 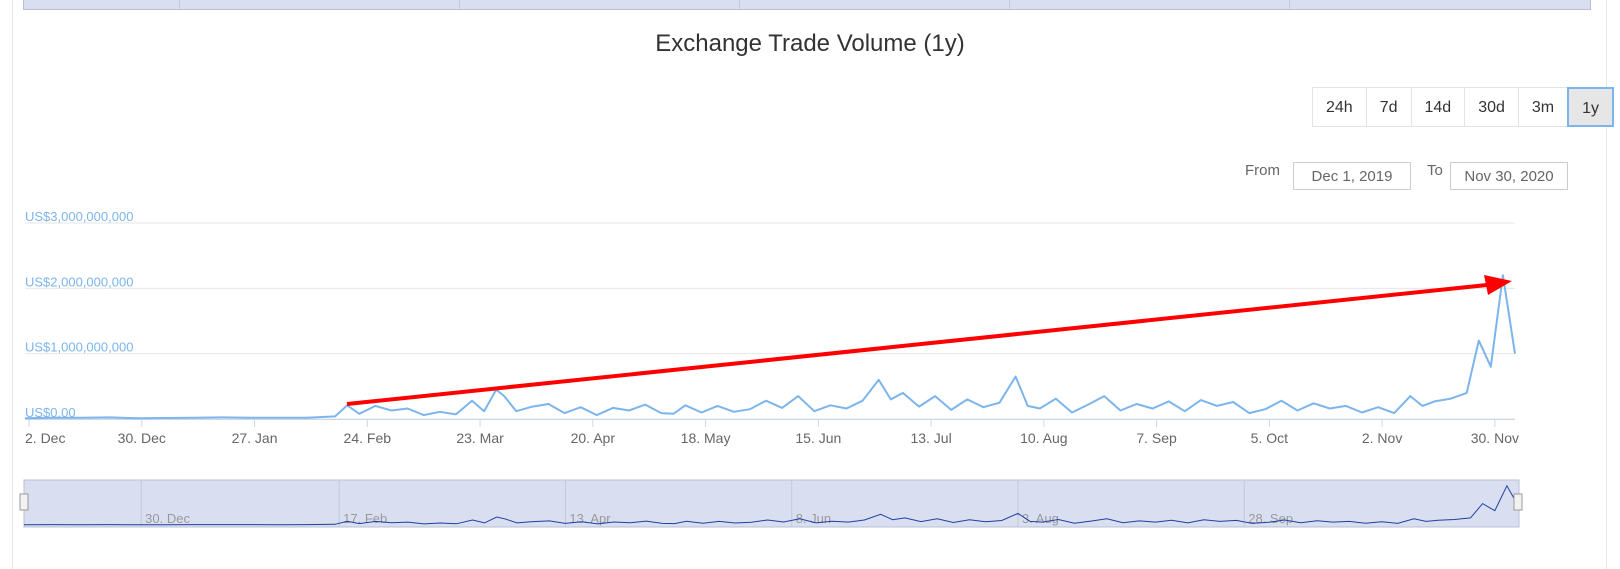 What do you see at coordinates (24, 502) in the screenshot?
I see `navigator-handle-left` at bounding box center [24, 502].